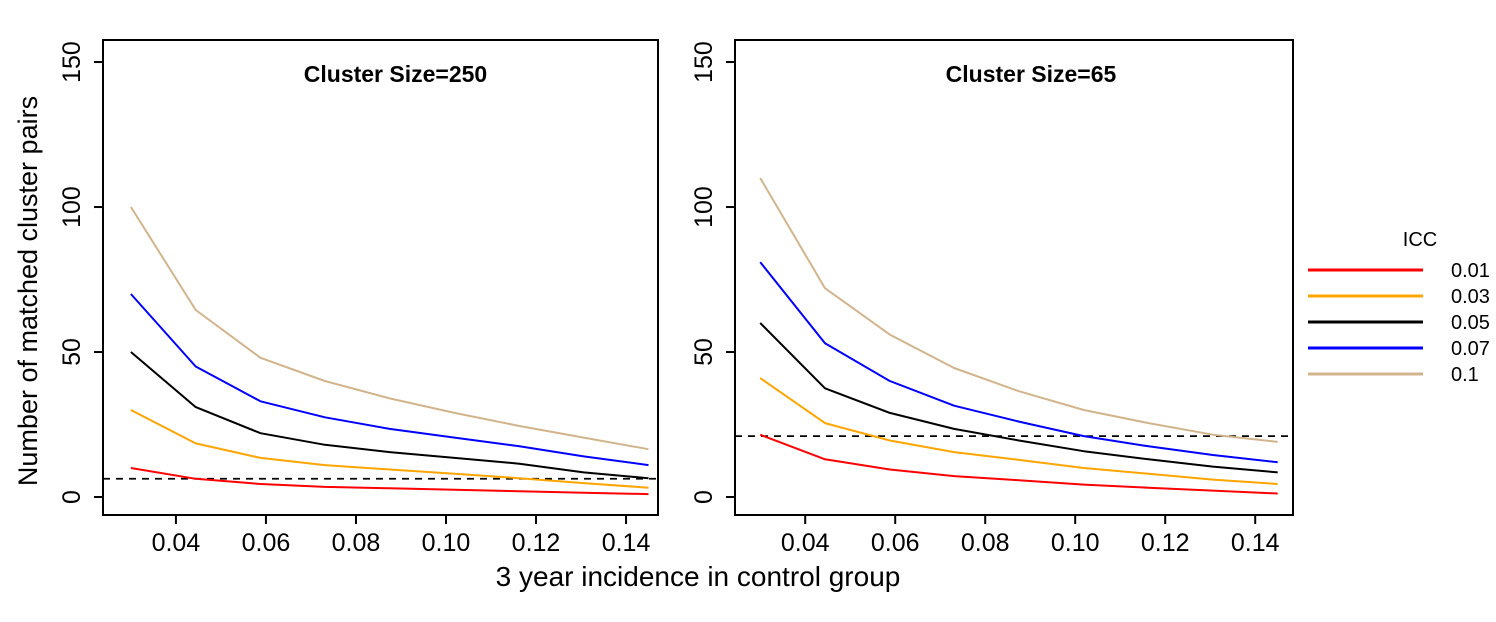 This screenshot has width=1496, height=622. I want to click on legend-title: ICC, so click(1420, 240).